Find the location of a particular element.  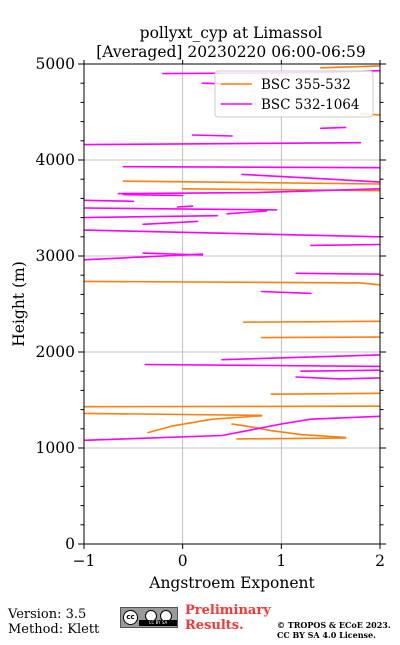

y-axis-label: Height (m) is located at coordinates (19, 304).